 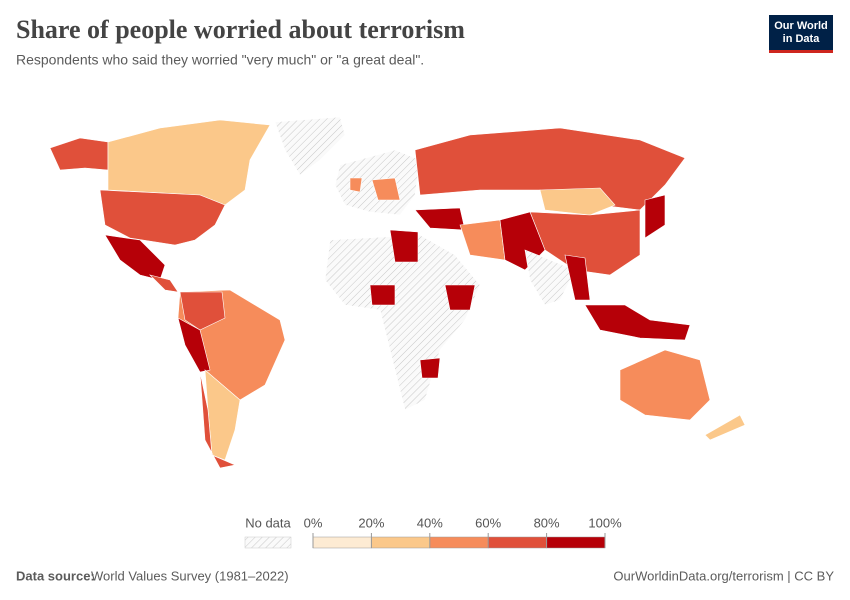 What do you see at coordinates (371, 522) in the screenshot?
I see `legend-tick-label: 20%` at bounding box center [371, 522].